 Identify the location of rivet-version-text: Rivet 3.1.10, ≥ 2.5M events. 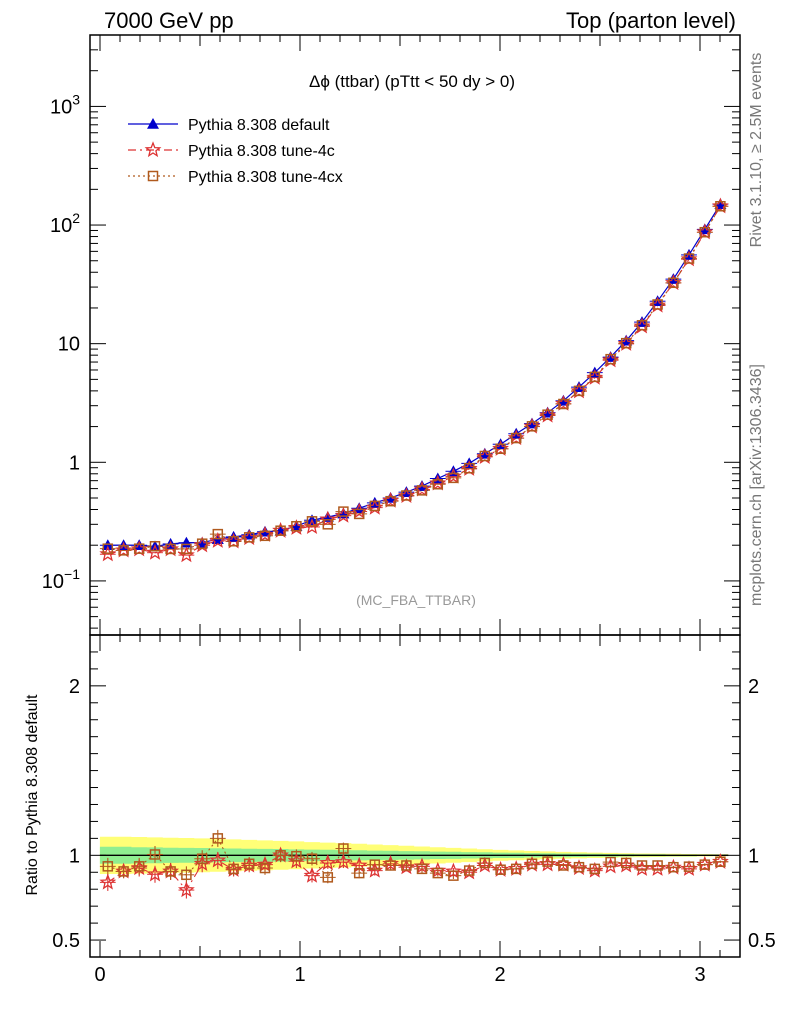
(756, 150).